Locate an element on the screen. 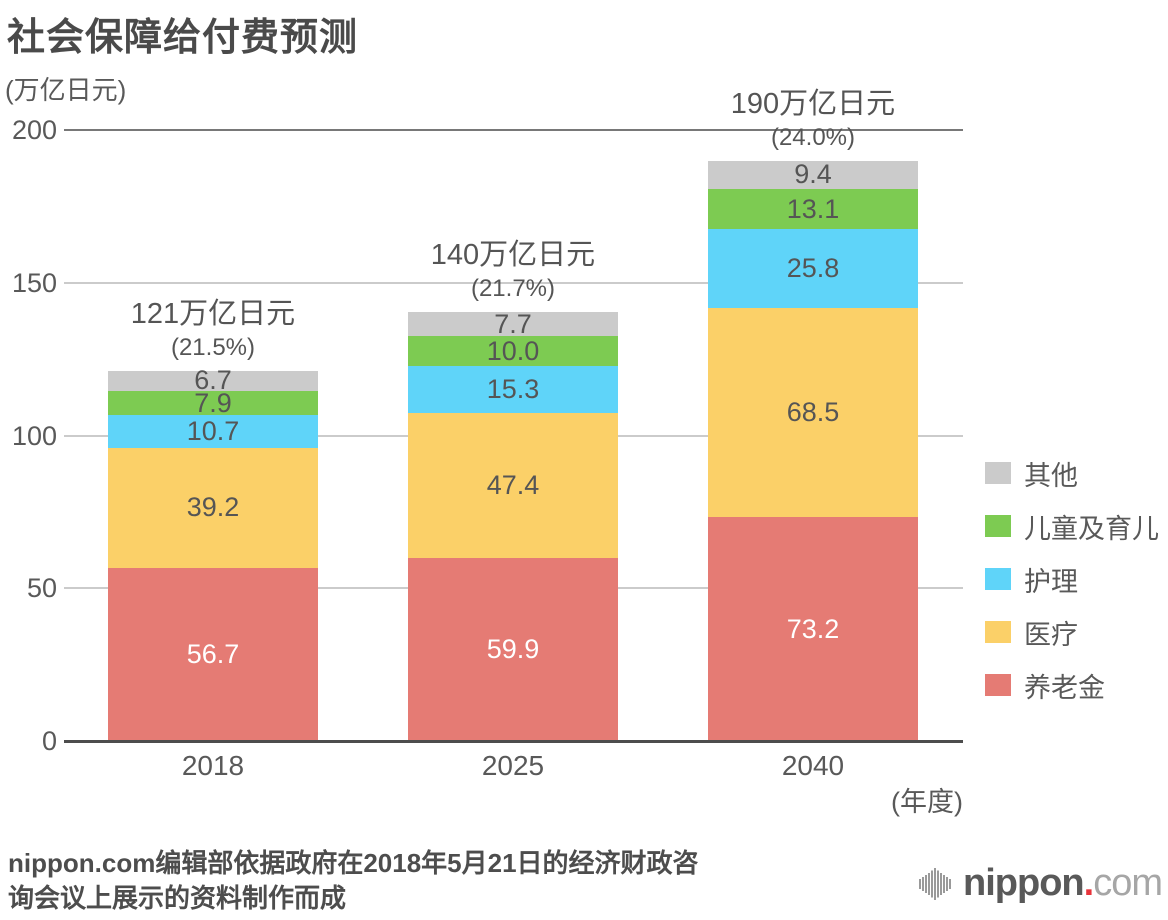 The image size is (1168, 920). bar-segment-other: 6.7 is located at coordinates (213, 380).